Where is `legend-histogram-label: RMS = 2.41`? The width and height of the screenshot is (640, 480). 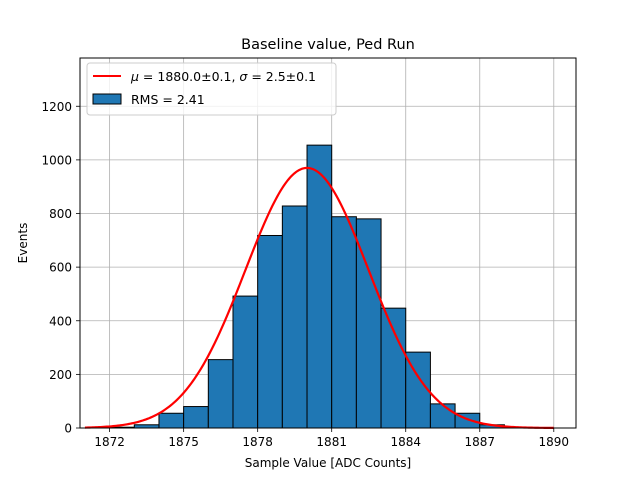 legend-histogram-label: RMS = 2.41 is located at coordinates (168, 99).